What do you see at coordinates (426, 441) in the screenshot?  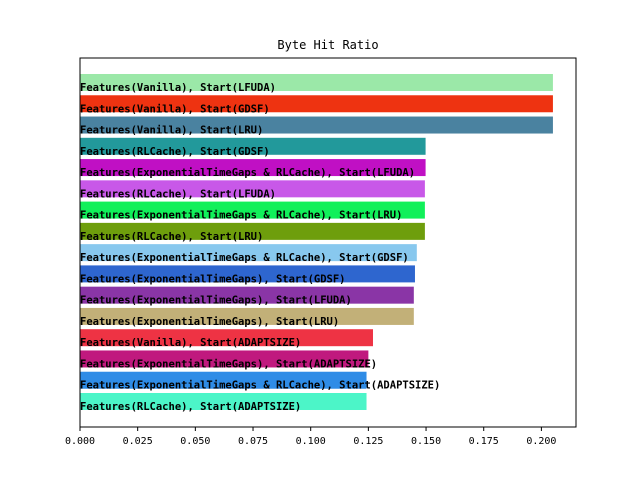 I see `x-tick-label: 0.150` at bounding box center [426, 441].